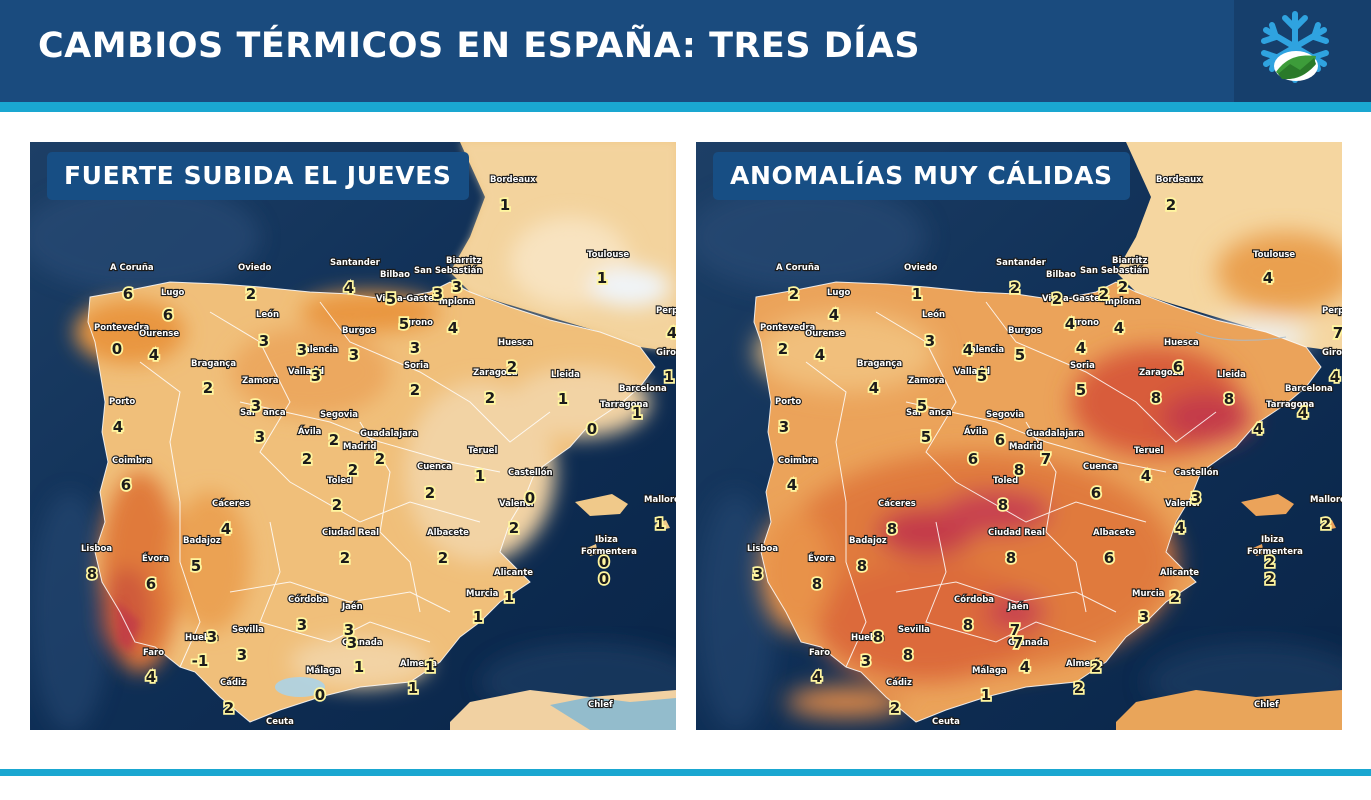 This screenshot has width=1371, height=800. Describe the element at coordinates (624, 405) in the screenshot. I see `city-label: Tarragona` at that location.